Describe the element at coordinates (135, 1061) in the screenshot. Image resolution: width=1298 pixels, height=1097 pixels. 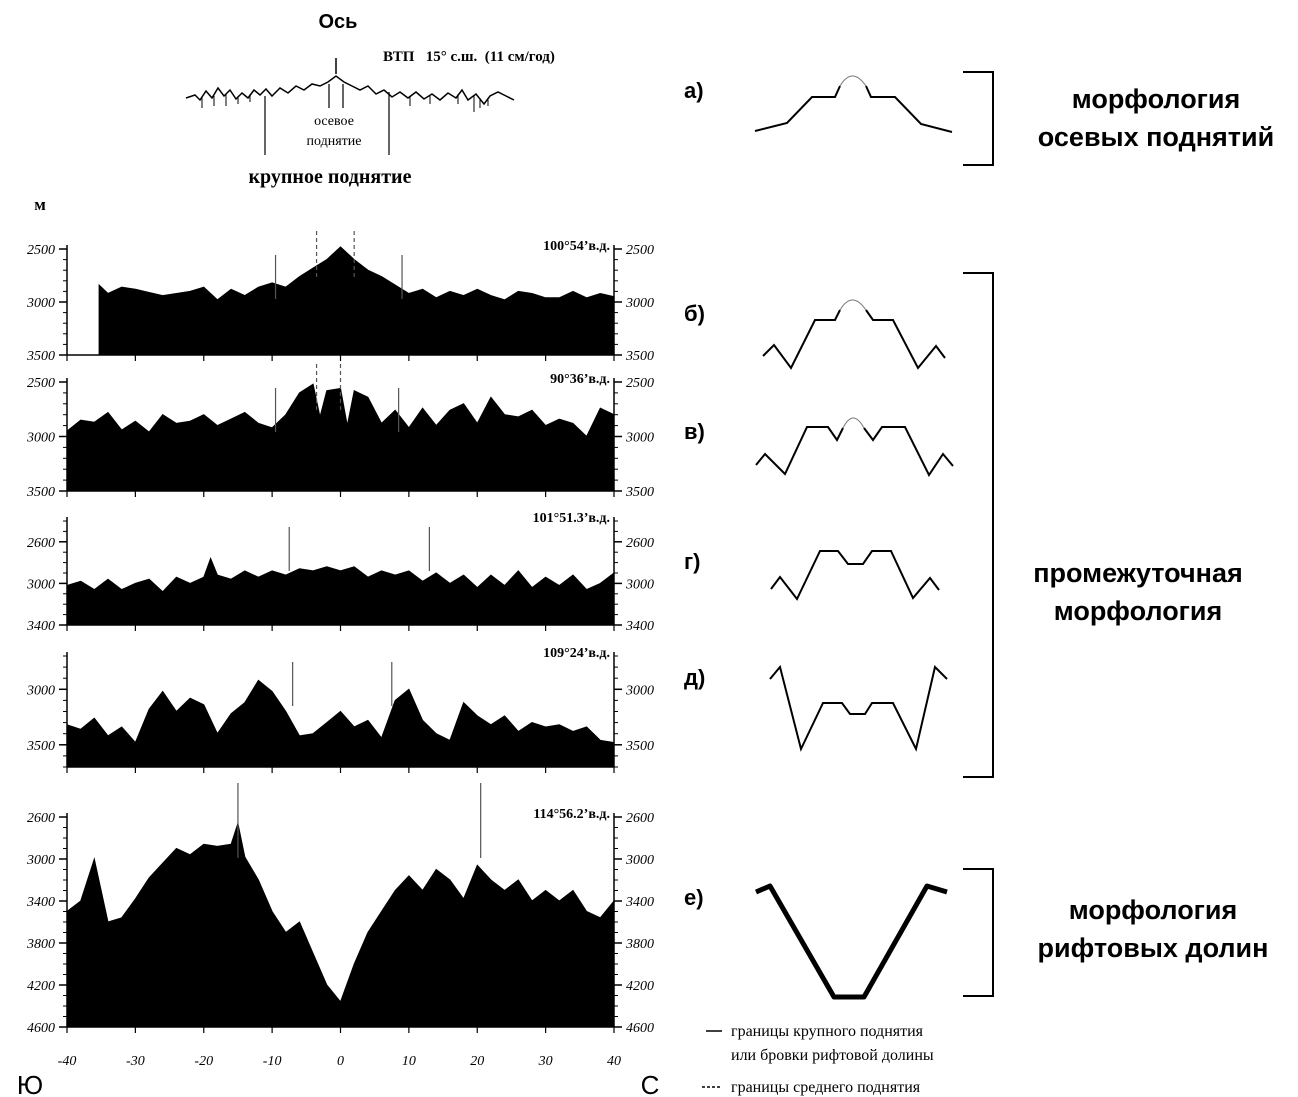
I see `x-tick-label: -30` at that location.